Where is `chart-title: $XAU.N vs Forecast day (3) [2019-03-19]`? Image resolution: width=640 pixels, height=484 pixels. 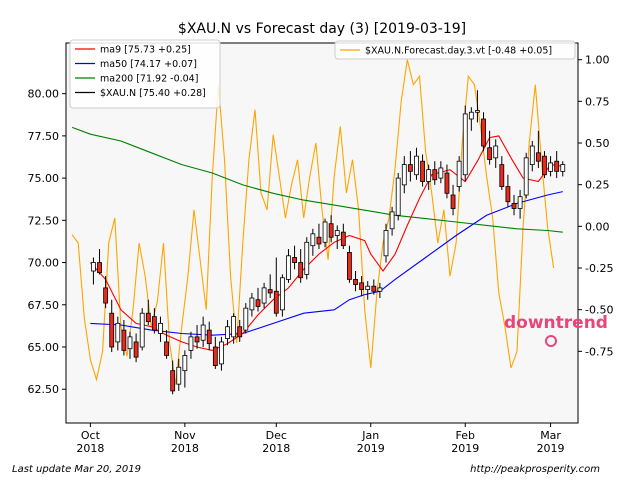
chart-title: $XAU.N vs Forecast day (3) [2019-03-19] is located at coordinates (322, 29).